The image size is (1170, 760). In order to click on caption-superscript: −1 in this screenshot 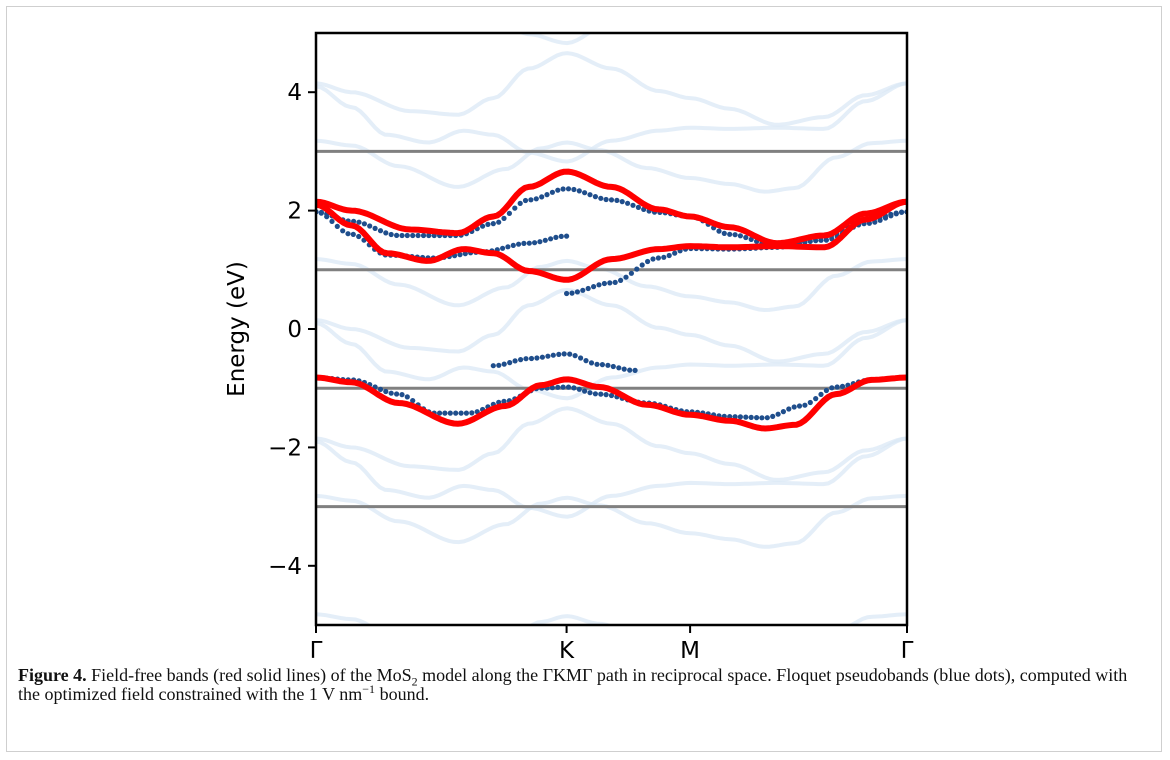, I will do `click(369, 689)`.